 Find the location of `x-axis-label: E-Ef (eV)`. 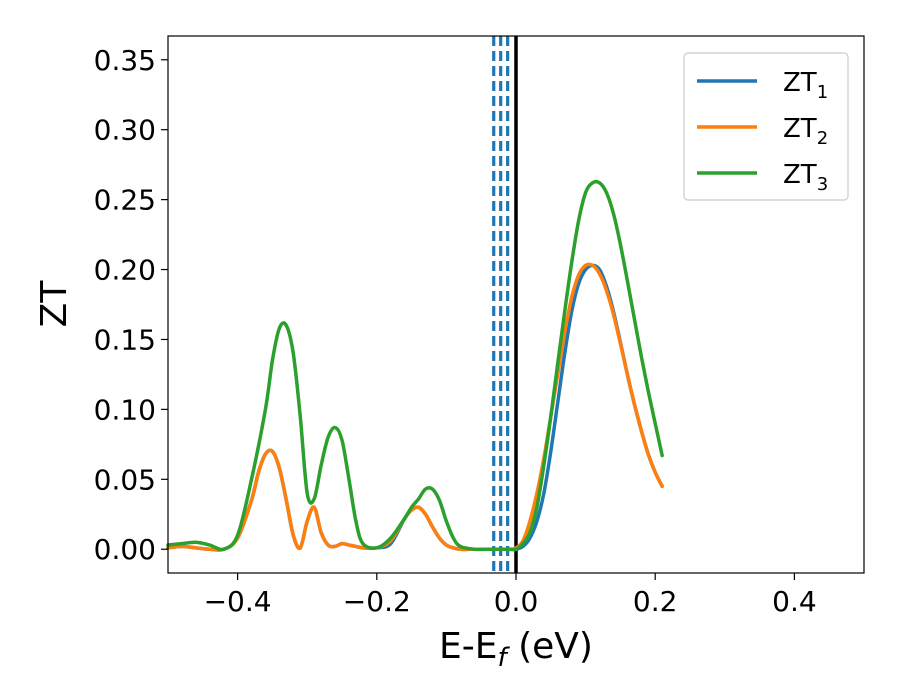

x-axis-label: E-Ef (eV) is located at coordinates (516, 649).